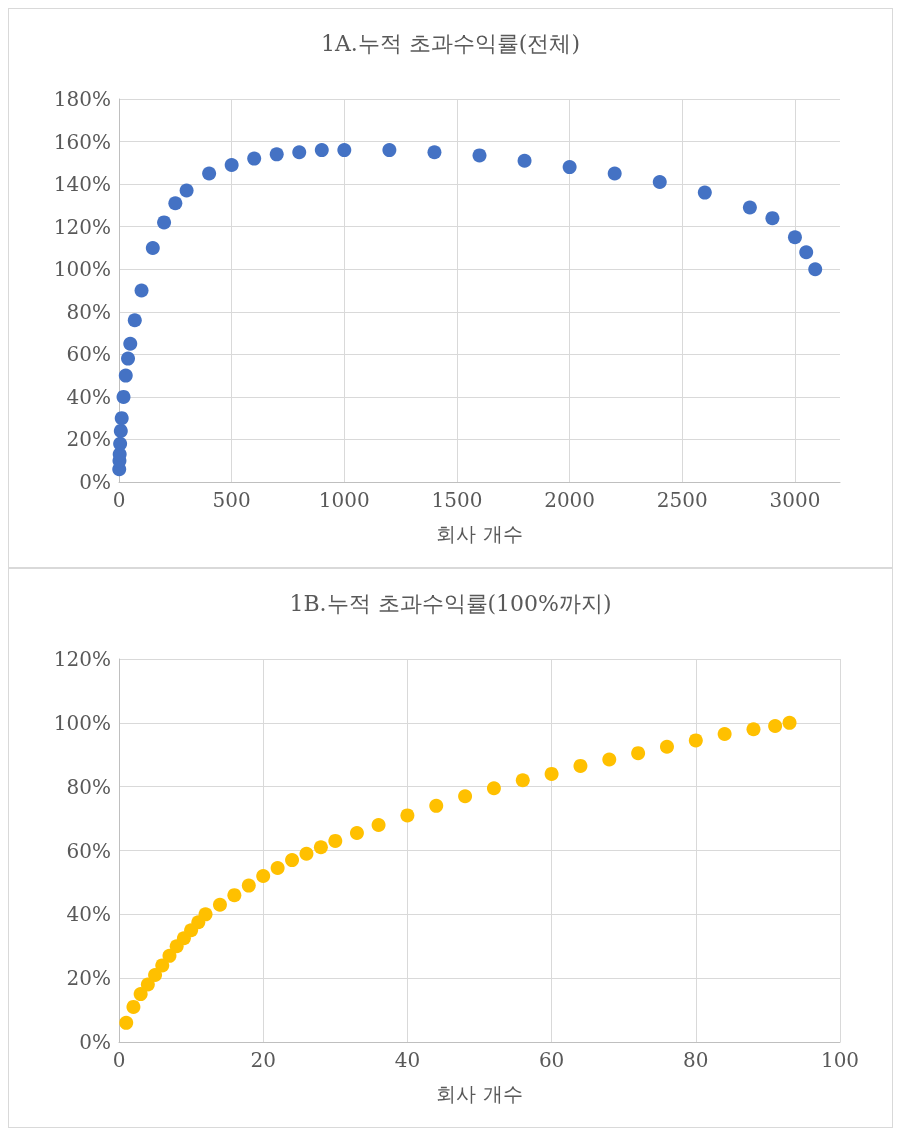 Image resolution: width=901 pixels, height=1143 pixels. What do you see at coordinates (82, 184) in the screenshot?
I see `y-tick-label: 140%` at bounding box center [82, 184].